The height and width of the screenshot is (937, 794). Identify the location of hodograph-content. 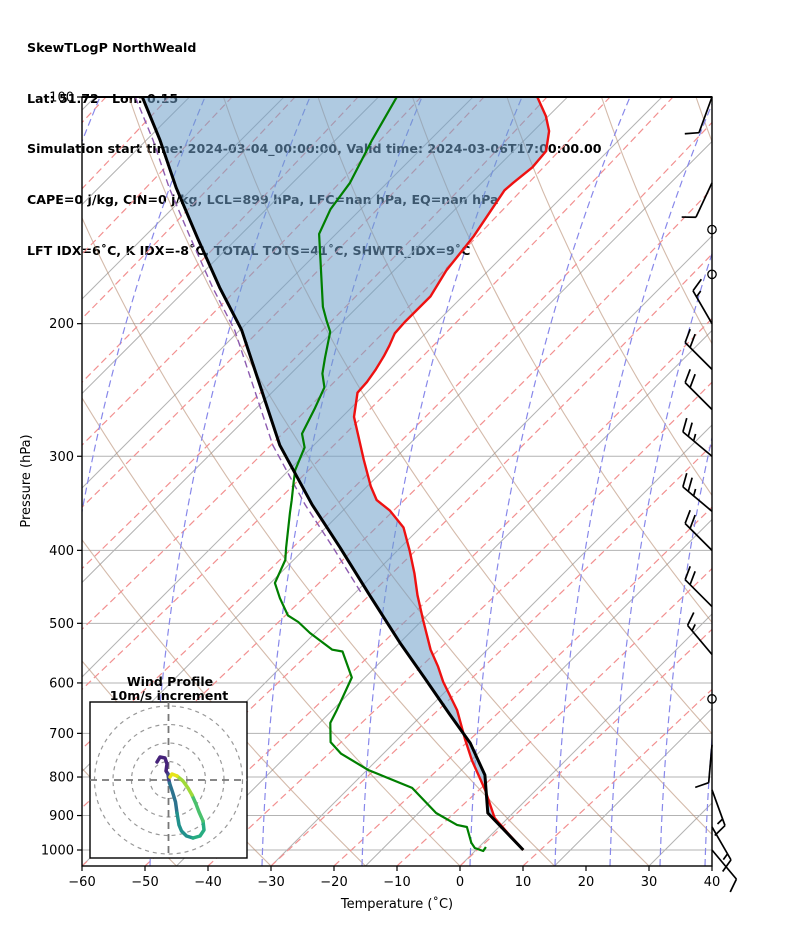
(168, 780).